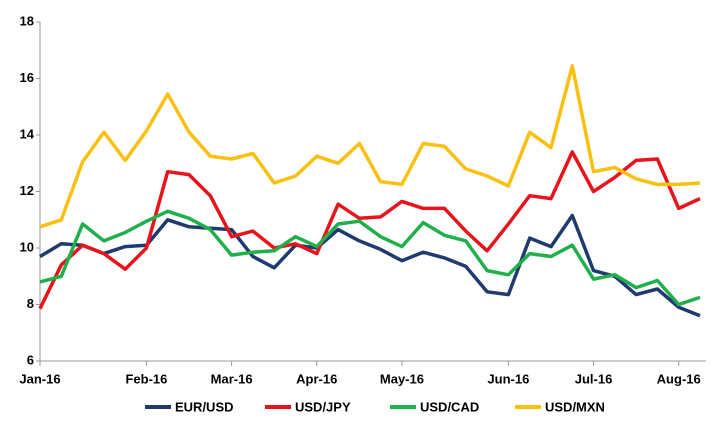 The height and width of the screenshot is (442, 713). Describe the element at coordinates (508, 378) in the screenshot. I see `x-tick-label: Jun-16` at that location.